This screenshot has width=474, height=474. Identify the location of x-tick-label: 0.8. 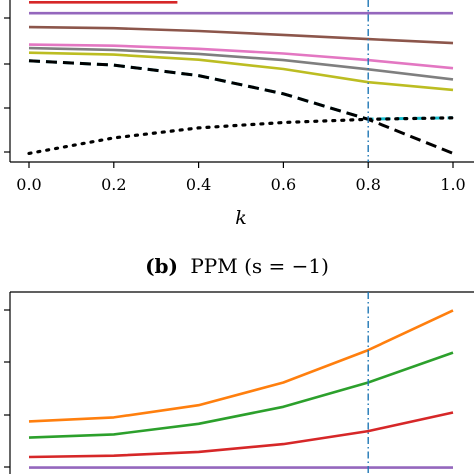
(367, 184).